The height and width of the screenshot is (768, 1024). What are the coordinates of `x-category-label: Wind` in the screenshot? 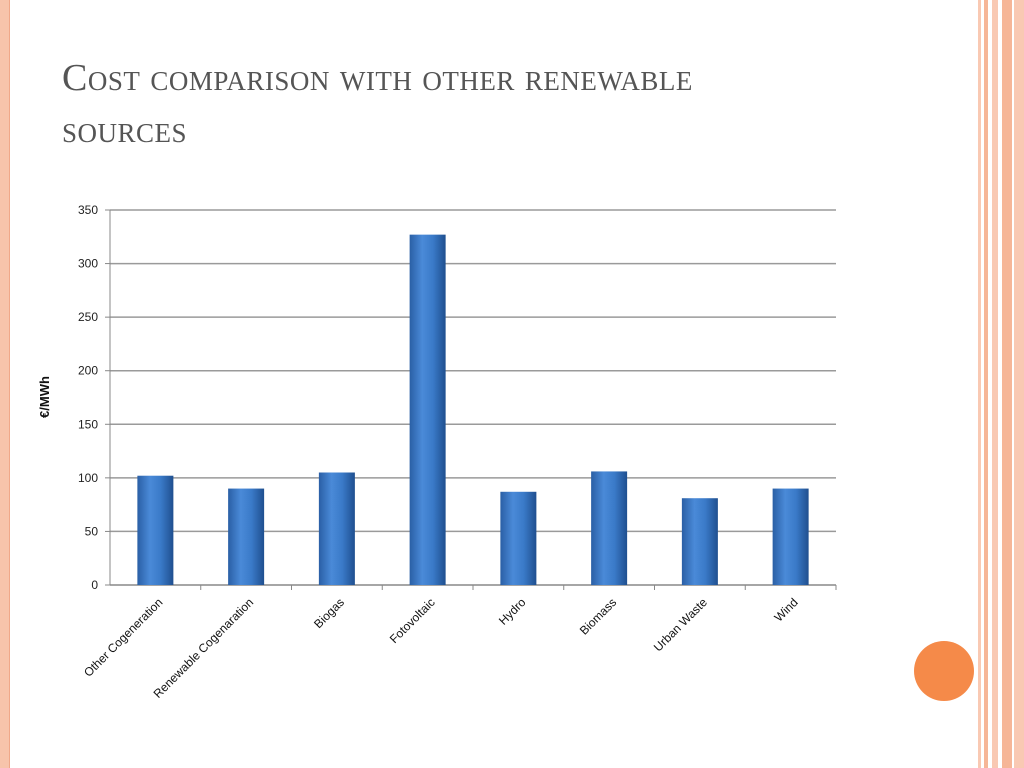 It's located at (786, 609).